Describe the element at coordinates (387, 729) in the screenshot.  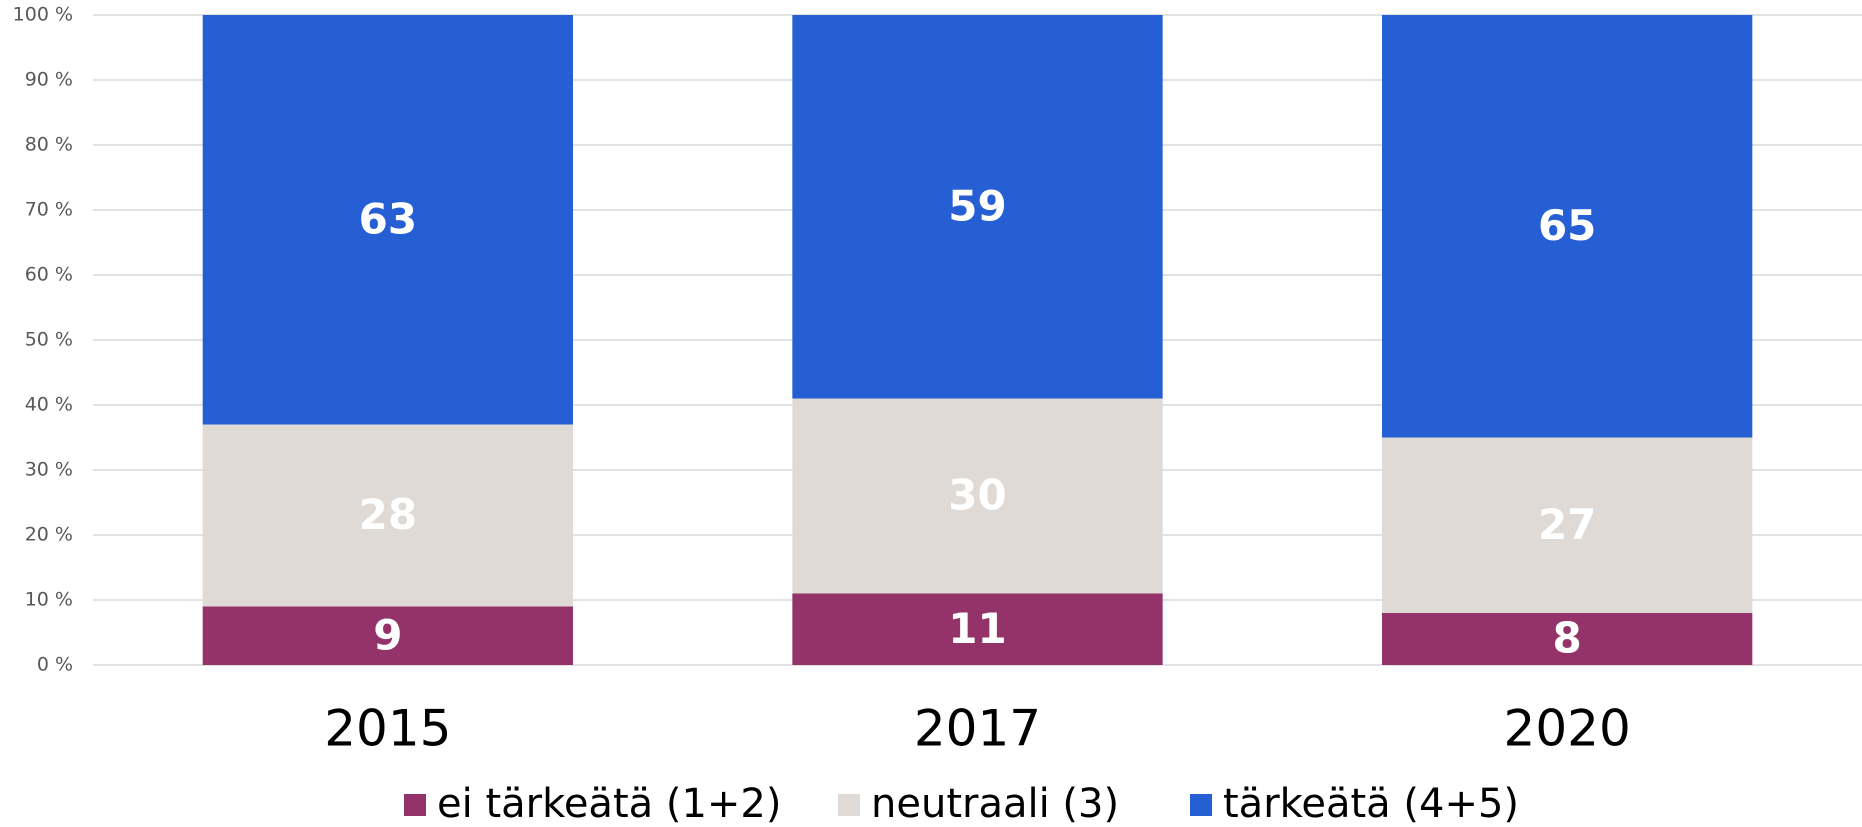
I see `x-tick-label: 2015` at that location.